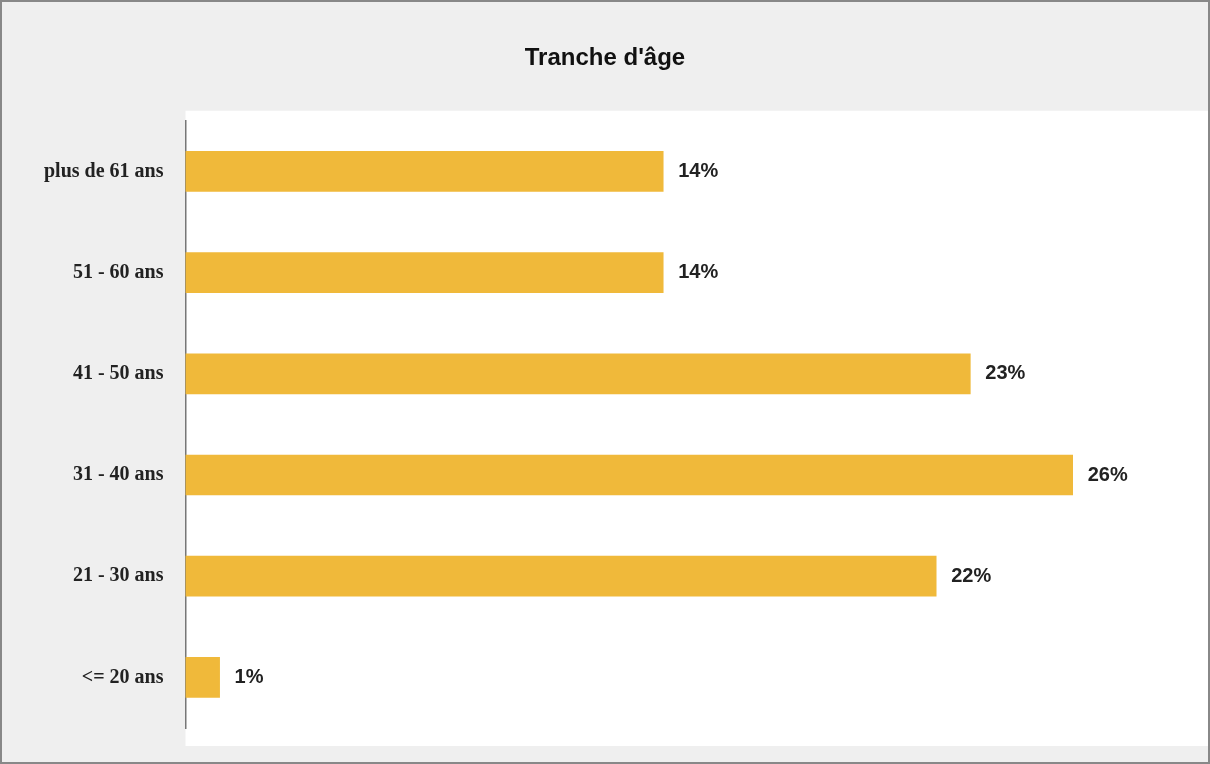 Image resolution: width=1210 pixels, height=764 pixels. What do you see at coordinates (122, 675) in the screenshot?
I see `y-tick-label: <= 20 ans` at bounding box center [122, 675].